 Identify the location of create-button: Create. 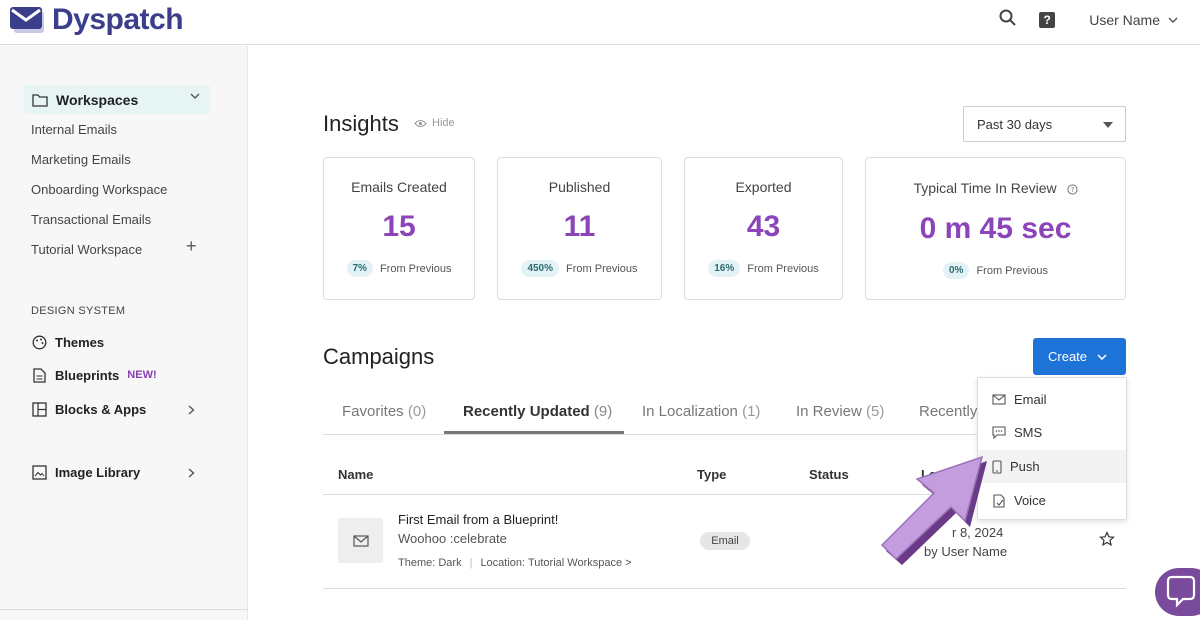
(1079, 356).